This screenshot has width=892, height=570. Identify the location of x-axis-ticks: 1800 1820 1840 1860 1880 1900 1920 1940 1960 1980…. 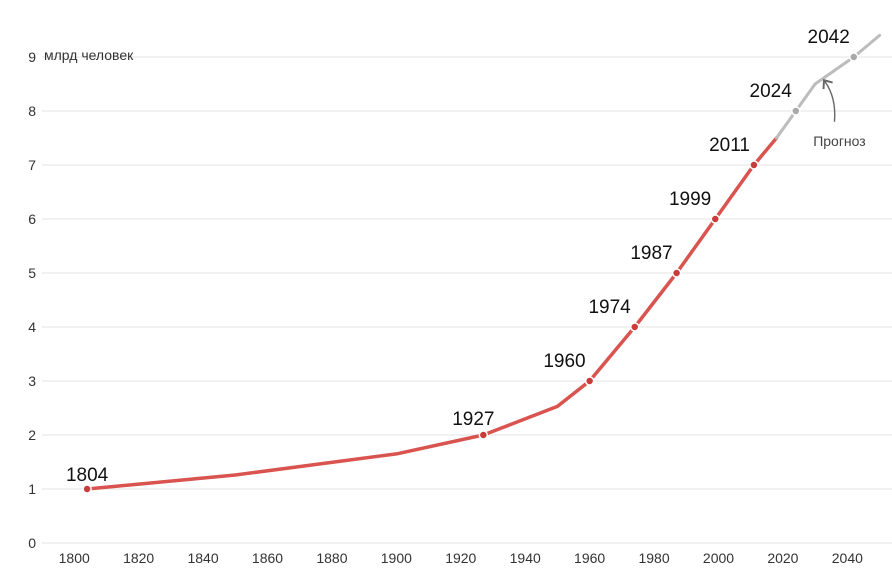
(461, 558).